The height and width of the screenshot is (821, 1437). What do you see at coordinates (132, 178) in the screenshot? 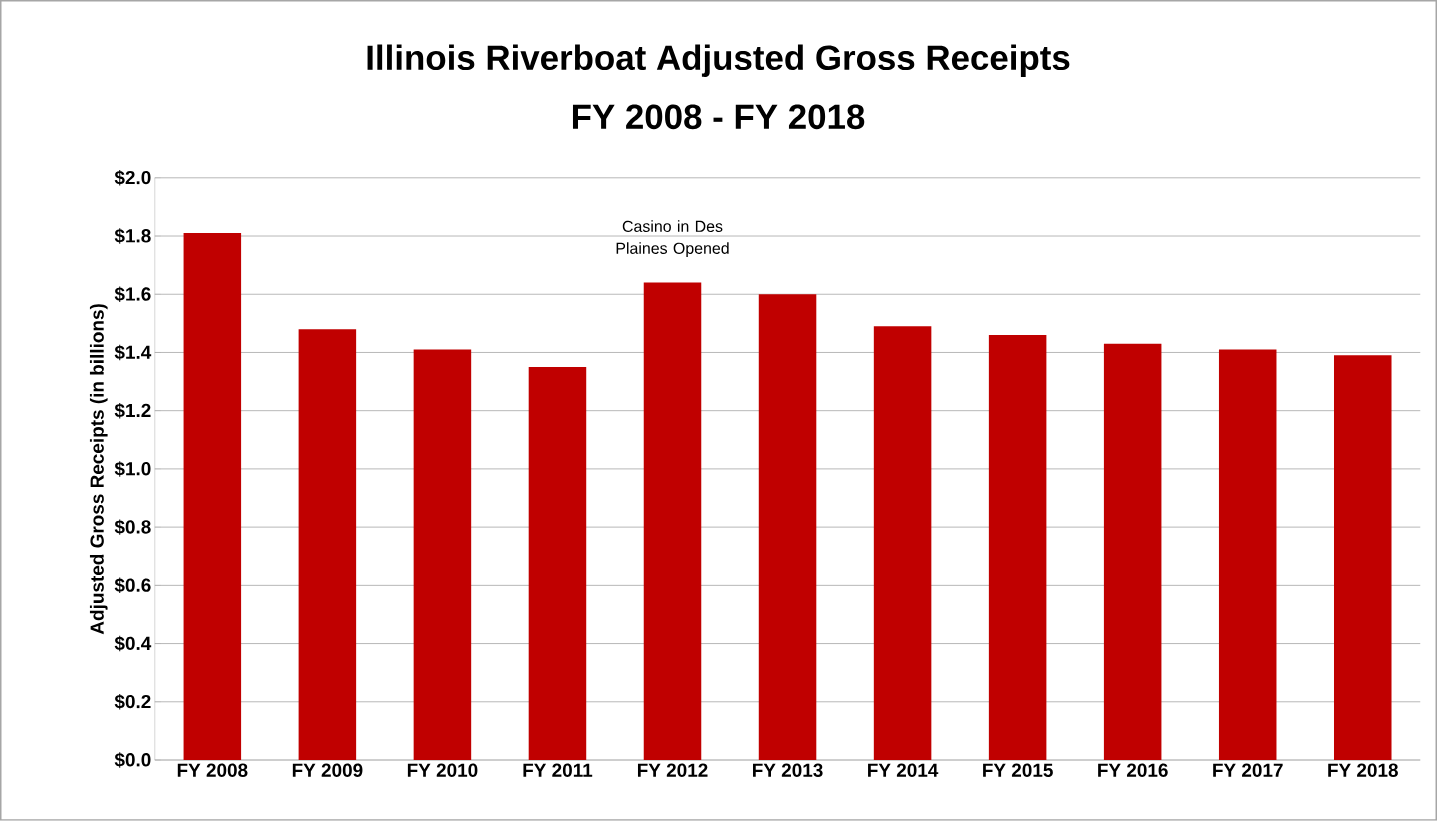
I see `y-tick-label: $2.0` at bounding box center [132, 178].